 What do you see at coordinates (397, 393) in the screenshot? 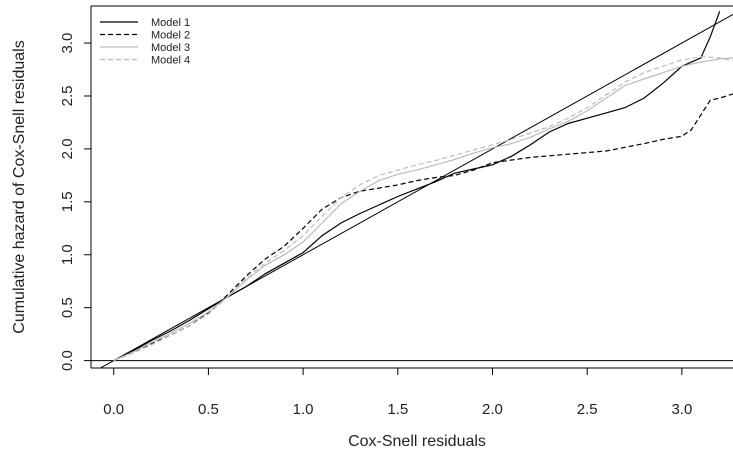
I see `x-axis-ticks: 0.0 0.5 1.0 1.5 2.0 2.5 3.0` at bounding box center [397, 393].